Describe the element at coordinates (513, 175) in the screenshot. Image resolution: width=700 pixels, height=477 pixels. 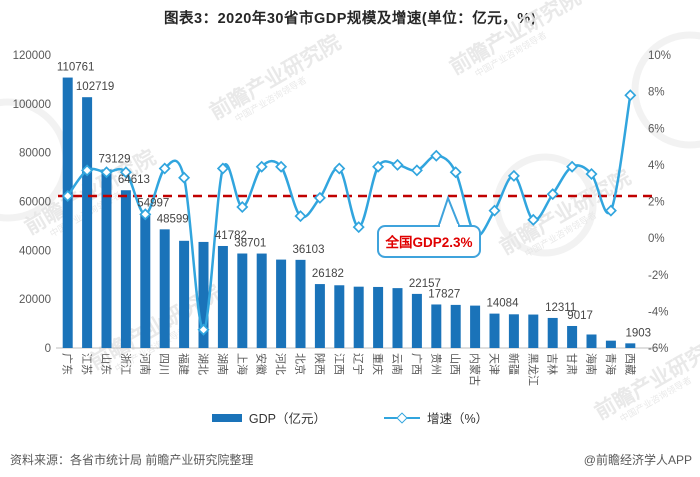
I see `growth-point-新疆` at that location.